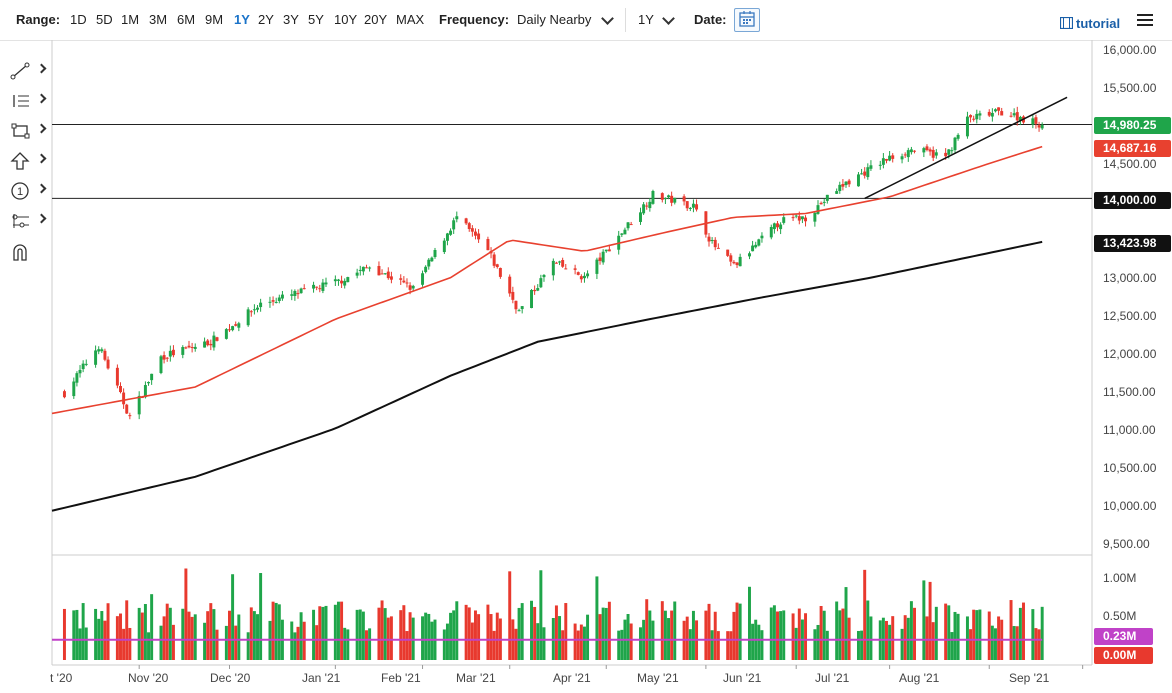  What do you see at coordinates (316, 19) in the screenshot?
I see `range-5y-button: 5Y` at bounding box center [316, 19].